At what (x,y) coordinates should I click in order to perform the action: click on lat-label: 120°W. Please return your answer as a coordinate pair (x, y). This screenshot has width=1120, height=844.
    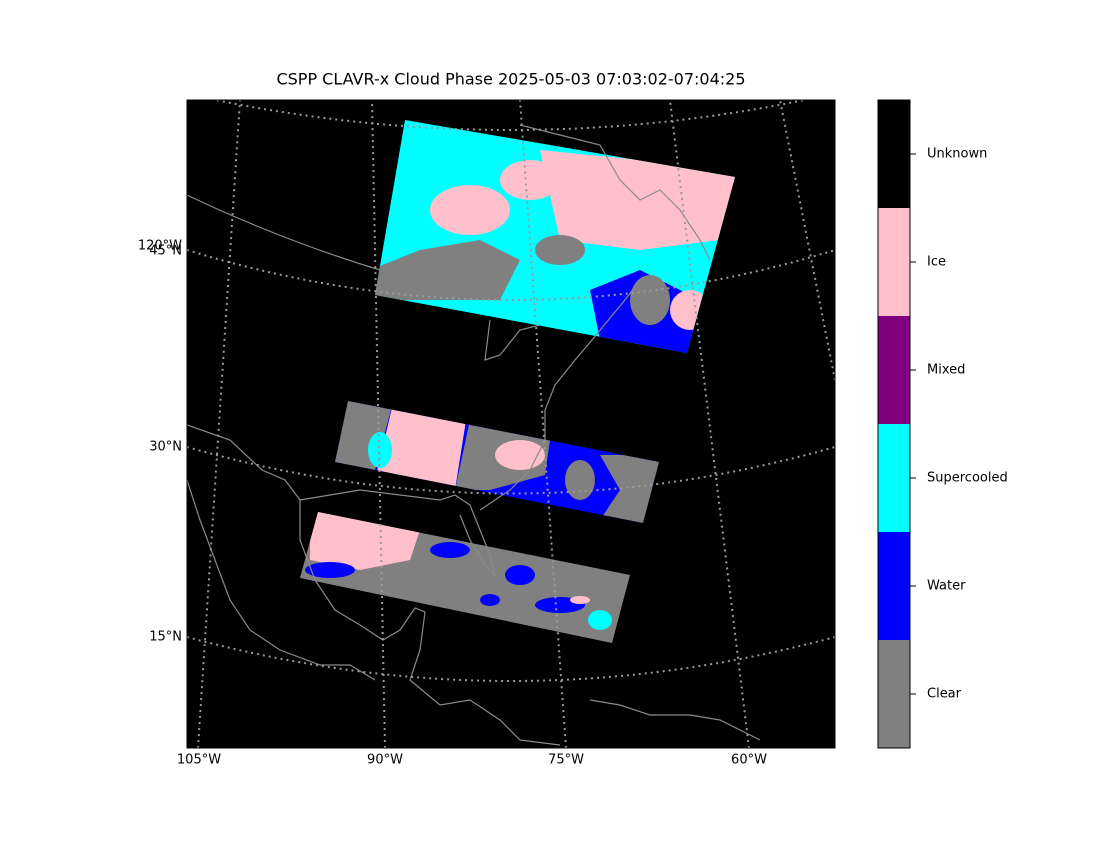
    Looking at the image, I should click on (160, 246).